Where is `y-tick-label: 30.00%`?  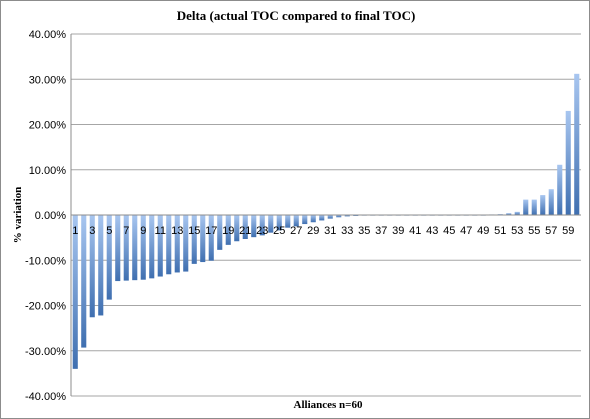 y-tick-label: 30.00% is located at coordinates (48, 80).